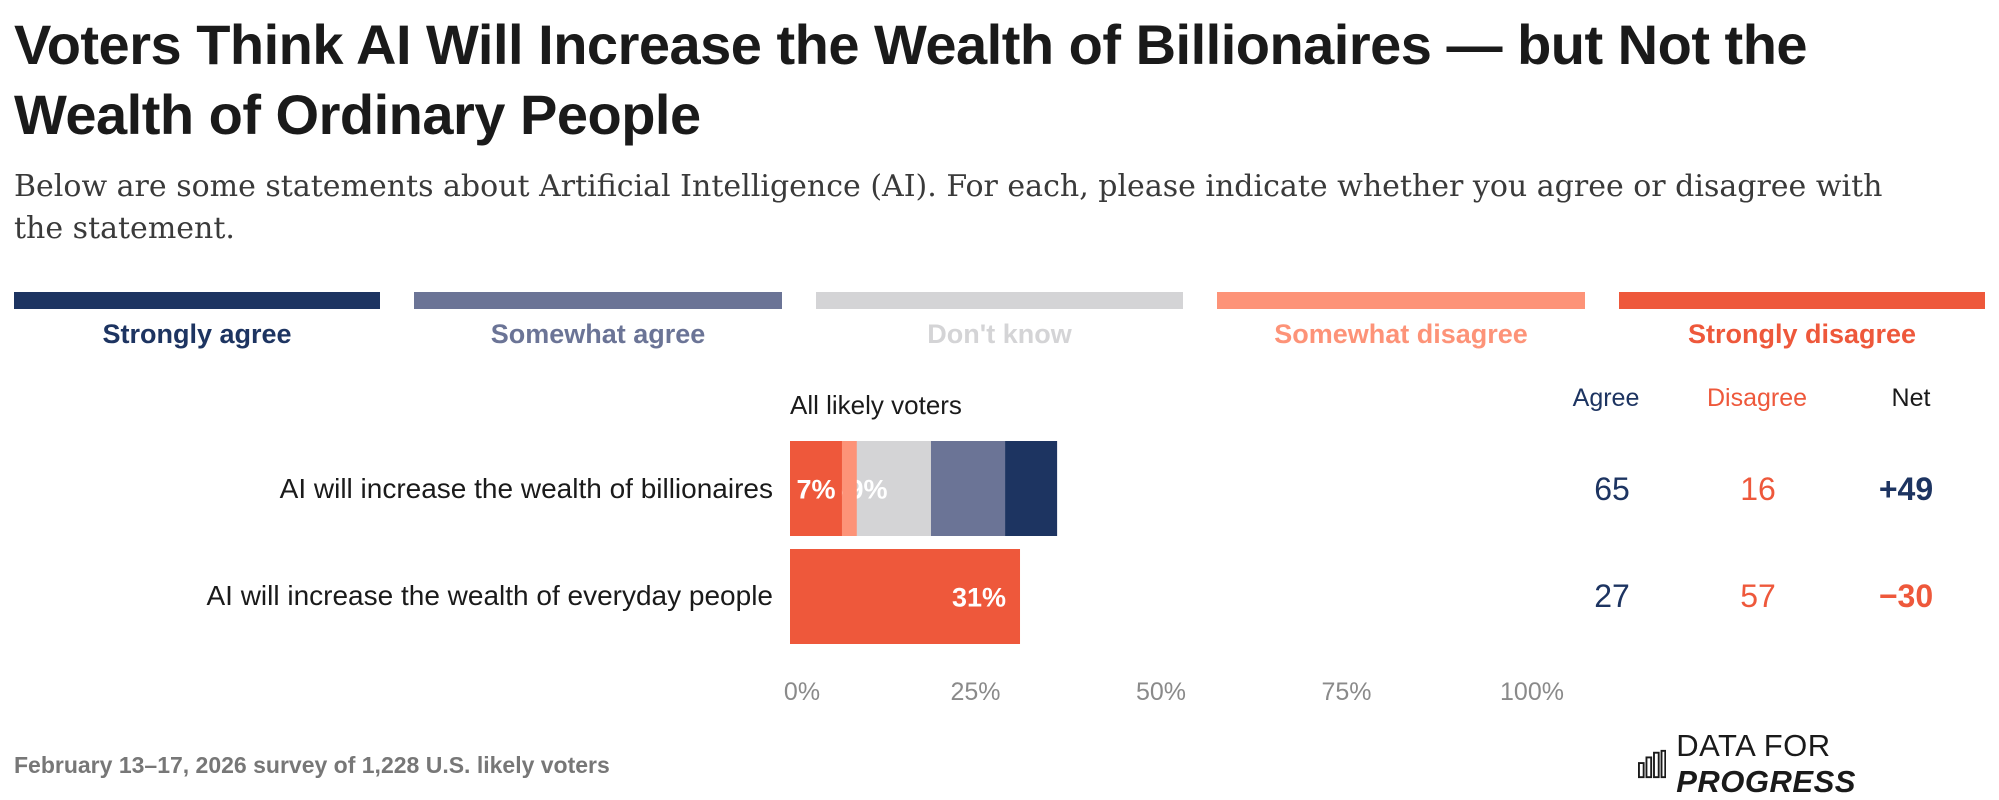 The height and width of the screenshot is (800, 1999). What do you see at coordinates (802, 692) in the screenshot?
I see `x-tick-label: 0%` at bounding box center [802, 692].